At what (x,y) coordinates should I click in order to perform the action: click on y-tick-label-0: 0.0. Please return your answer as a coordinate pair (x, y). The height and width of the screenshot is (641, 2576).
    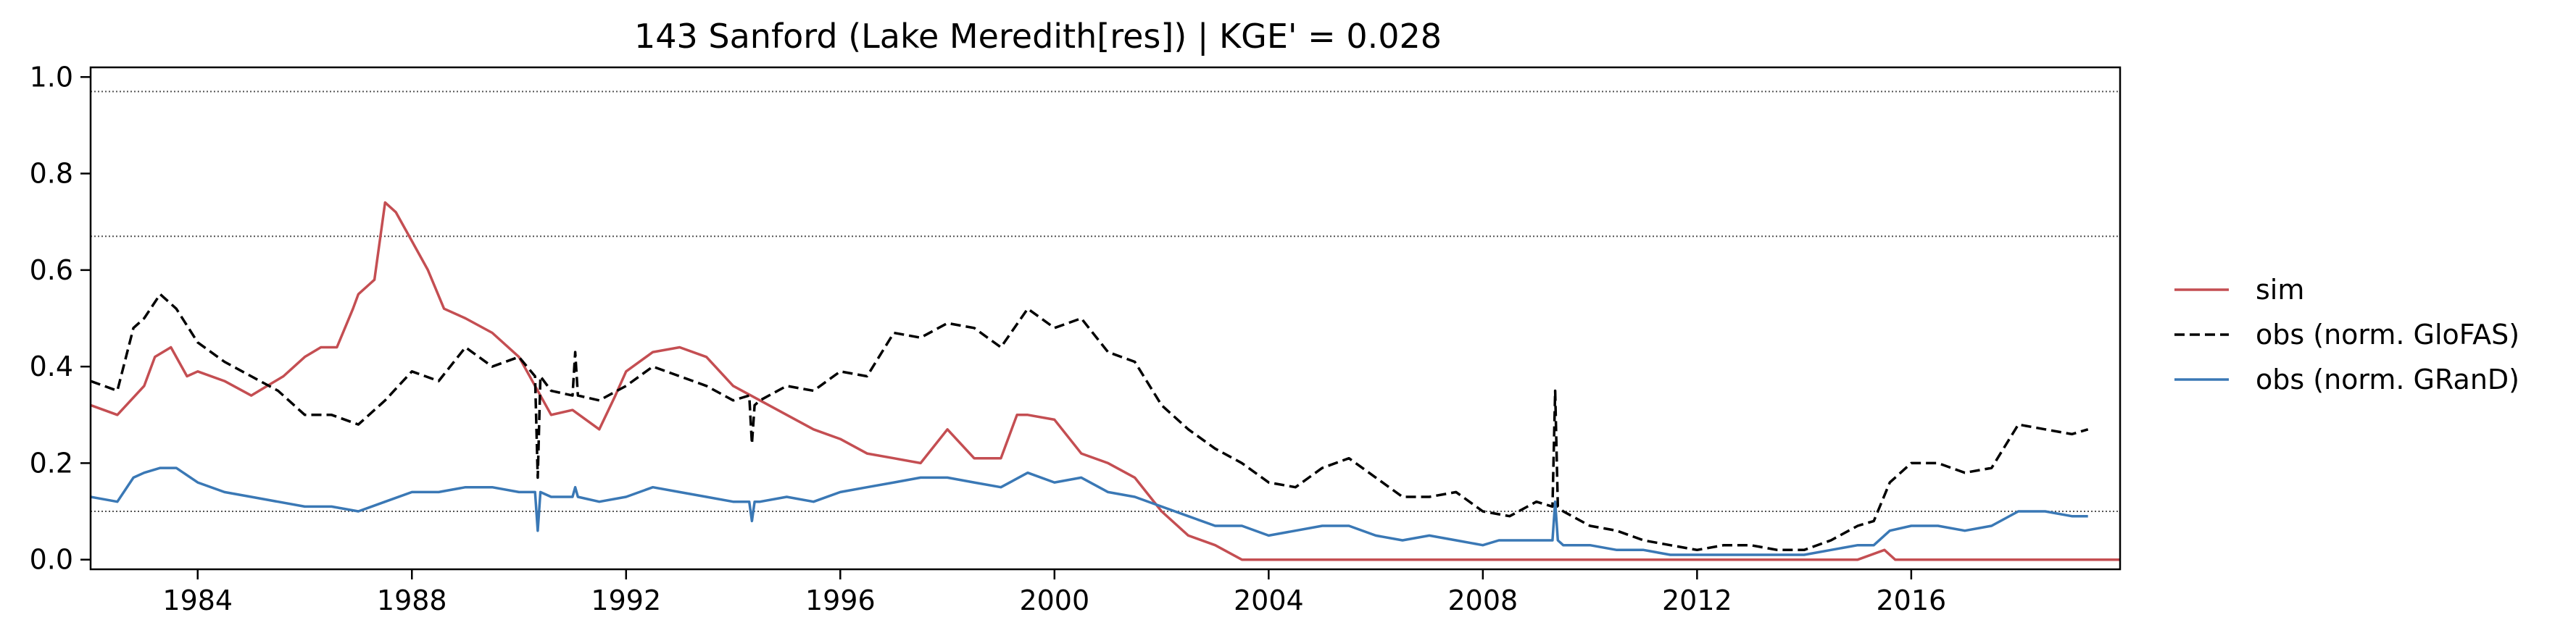
    Looking at the image, I should click on (51, 560).